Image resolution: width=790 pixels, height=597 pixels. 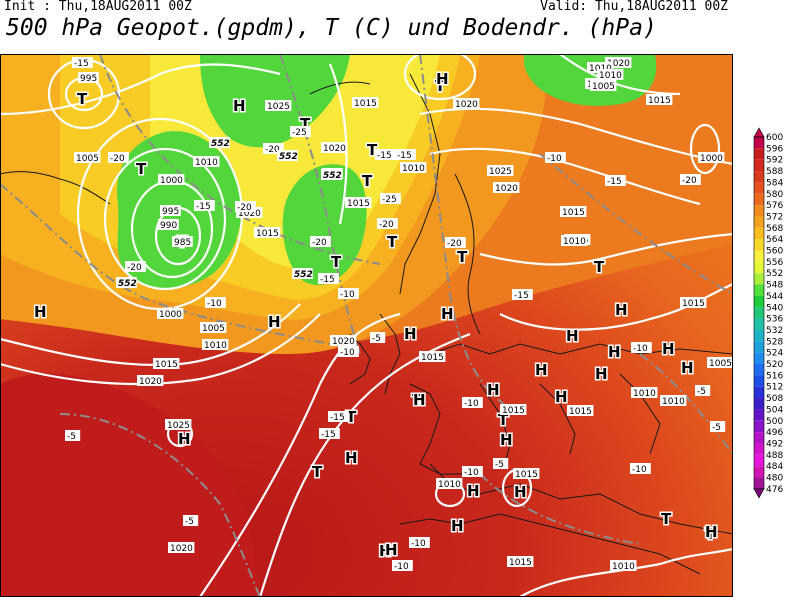 What do you see at coordinates (720, 364) in the screenshot?
I see `svg-text: 1005` at bounding box center [720, 364].